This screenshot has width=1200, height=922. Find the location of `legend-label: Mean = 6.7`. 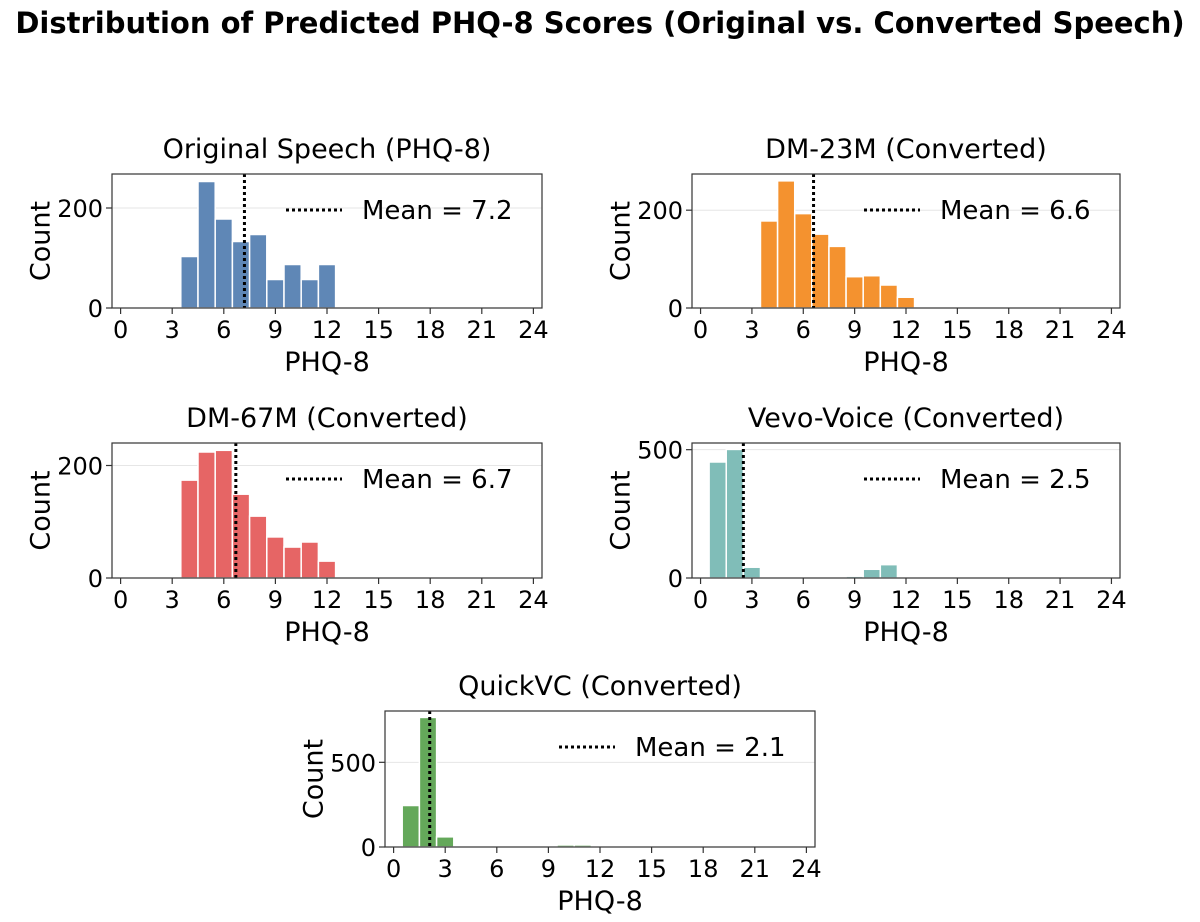

legend-label: Mean = 6.7 is located at coordinates (437, 480).